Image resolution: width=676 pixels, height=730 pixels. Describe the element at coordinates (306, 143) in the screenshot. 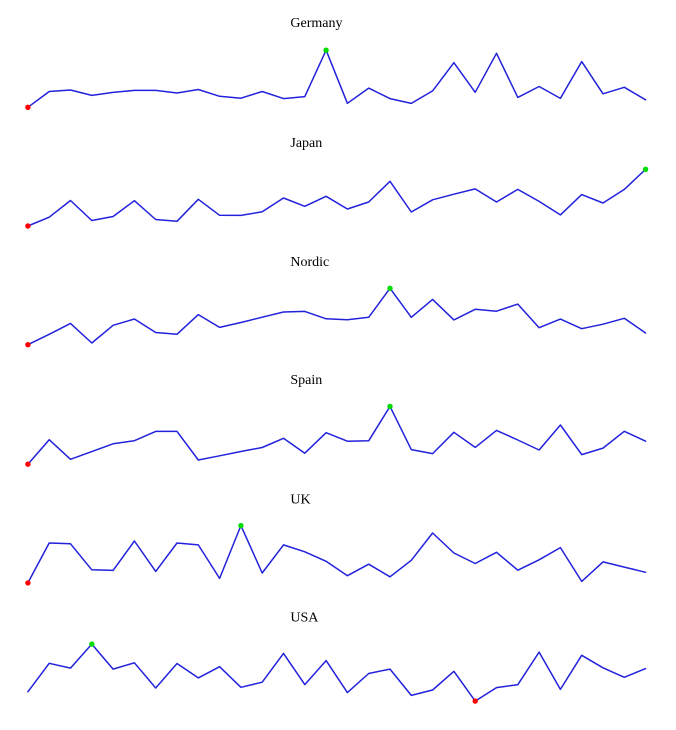

I see `svg-text: Japan` at that location.